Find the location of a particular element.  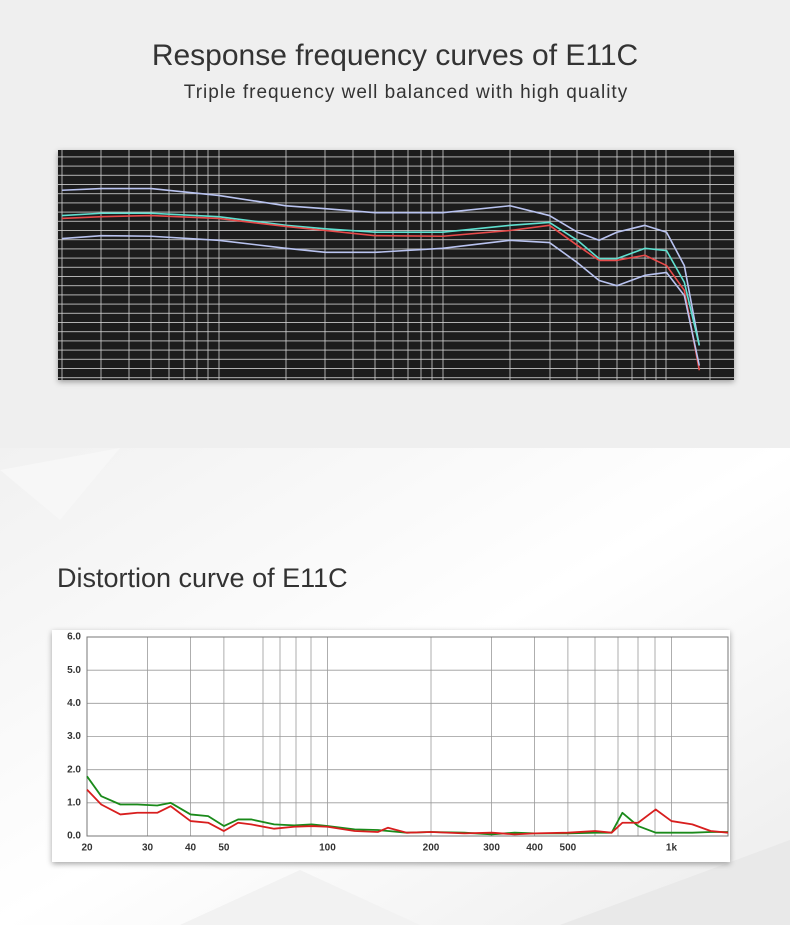

x-tick-label: 400 is located at coordinates (534, 848).